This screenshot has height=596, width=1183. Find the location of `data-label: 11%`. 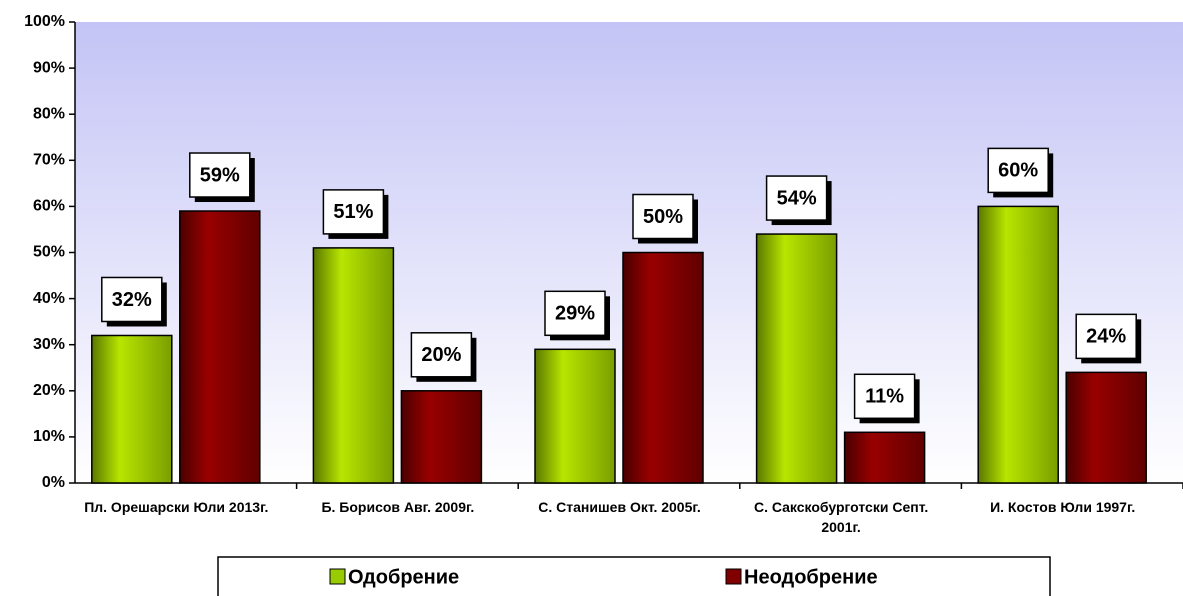

data-label: 11% is located at coordinates (884, 397).